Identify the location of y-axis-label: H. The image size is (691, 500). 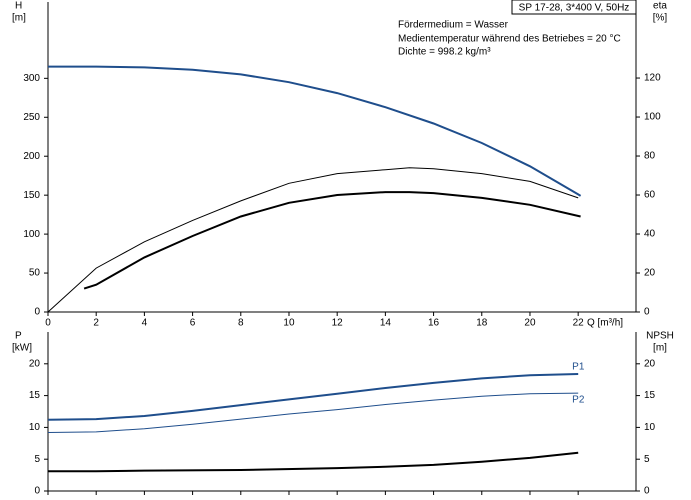
(18, 6).